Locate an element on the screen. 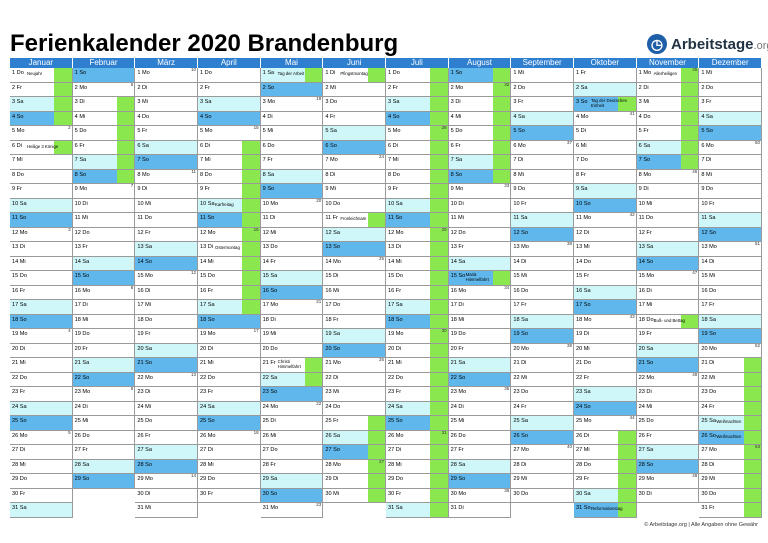  day-cell: 23 Mo 35 is located at coordinates (480, 394).